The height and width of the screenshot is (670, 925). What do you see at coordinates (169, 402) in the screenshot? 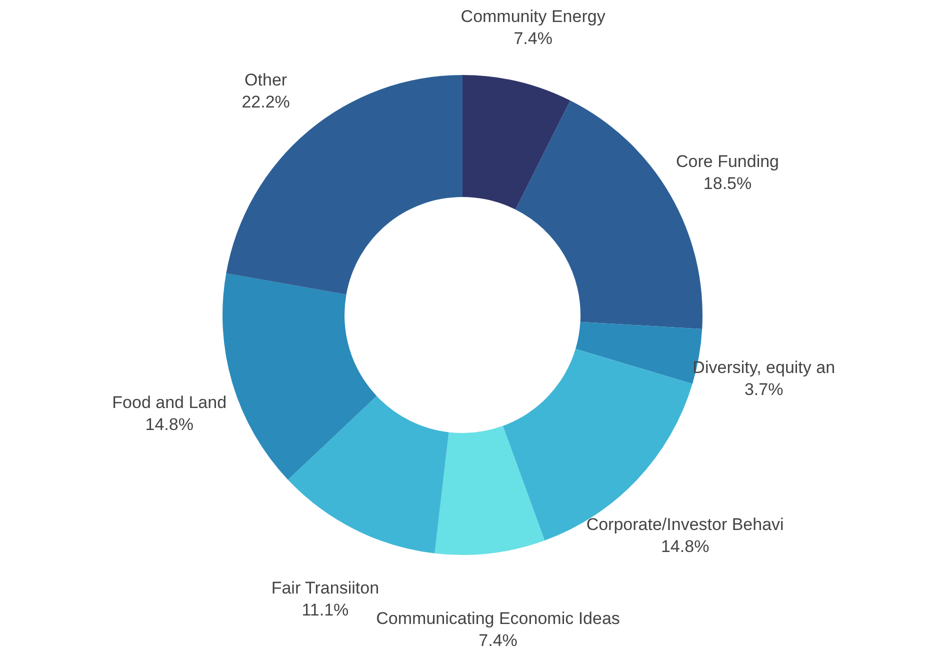
I see `slice-label: Food and Land` at bounding box center [169, 402].